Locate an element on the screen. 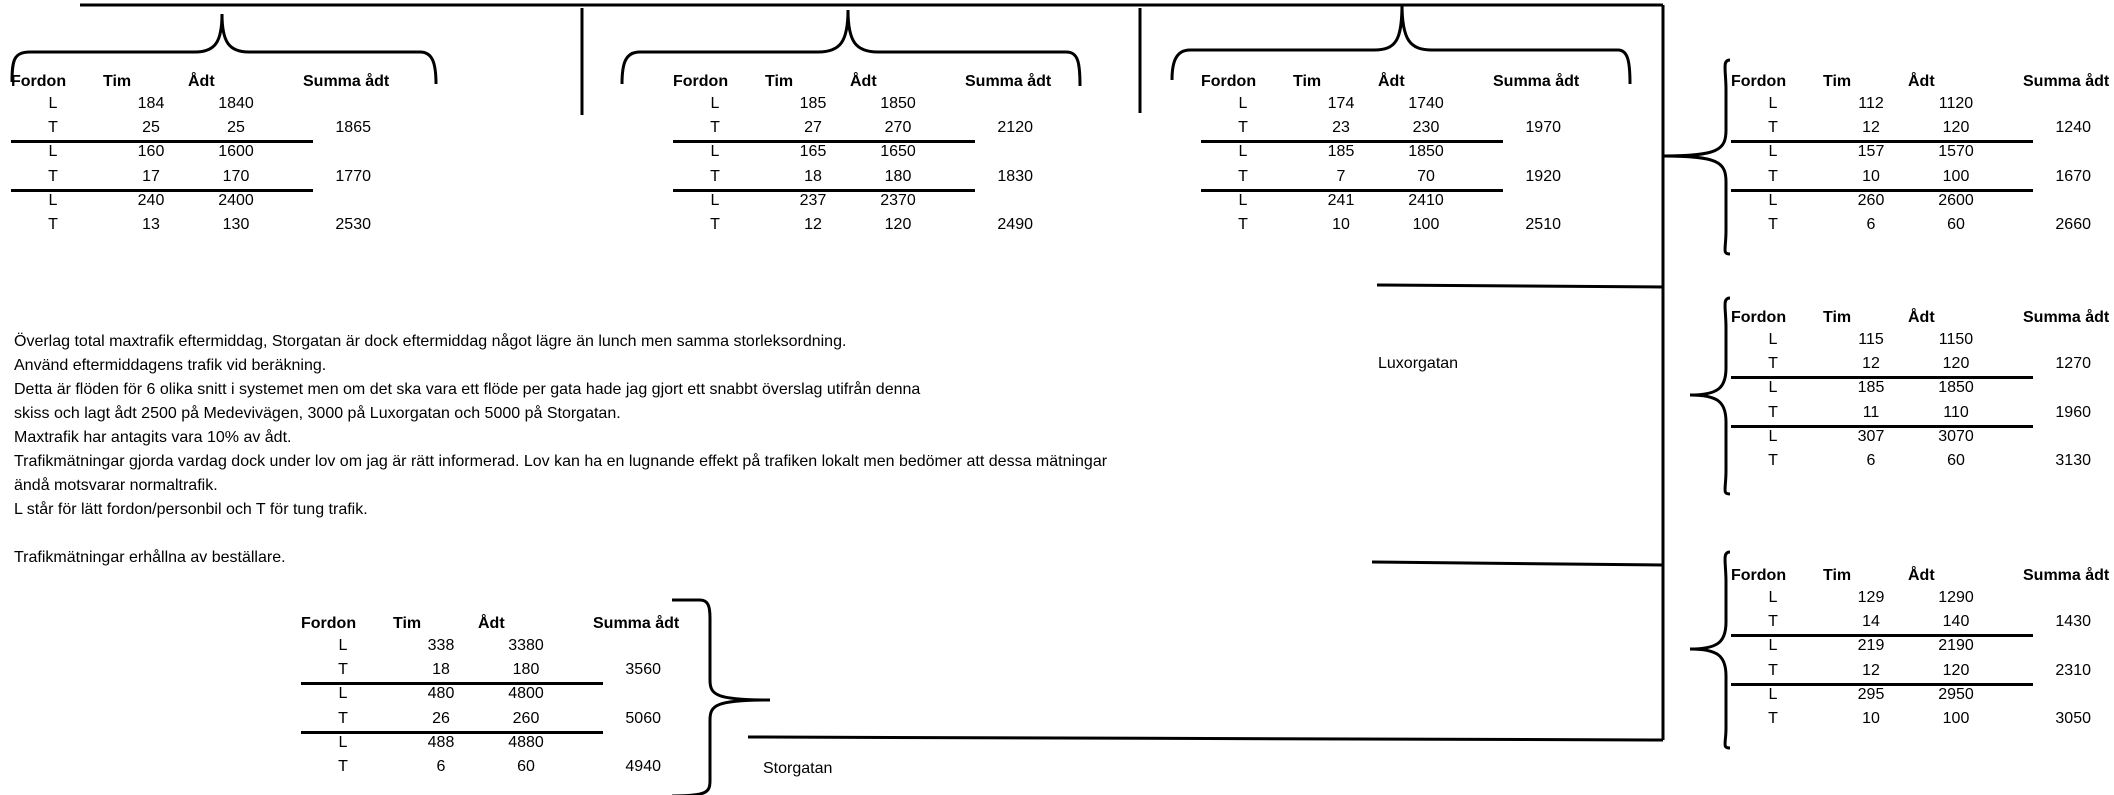 Image resolution: width=2114 pixels, height=795 pixels. sum-adt-cell: 5060 is located at coordinates (643, 718).